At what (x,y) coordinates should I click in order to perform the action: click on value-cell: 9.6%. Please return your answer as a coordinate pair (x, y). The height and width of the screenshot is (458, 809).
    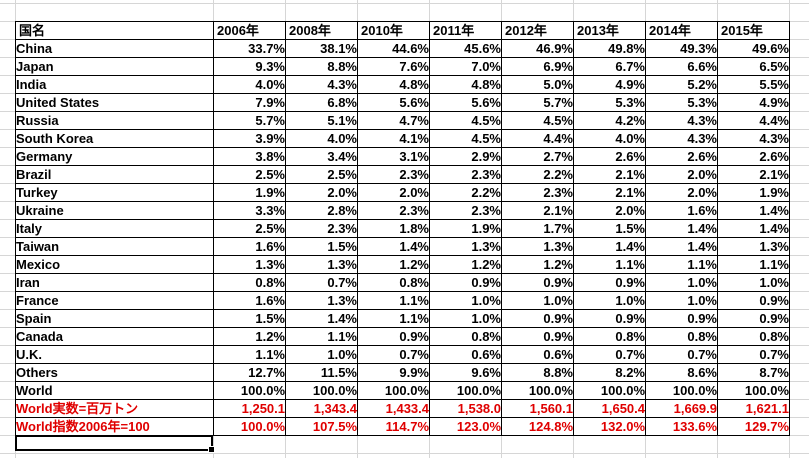
    Looking at the image, I should click on (465, 372).